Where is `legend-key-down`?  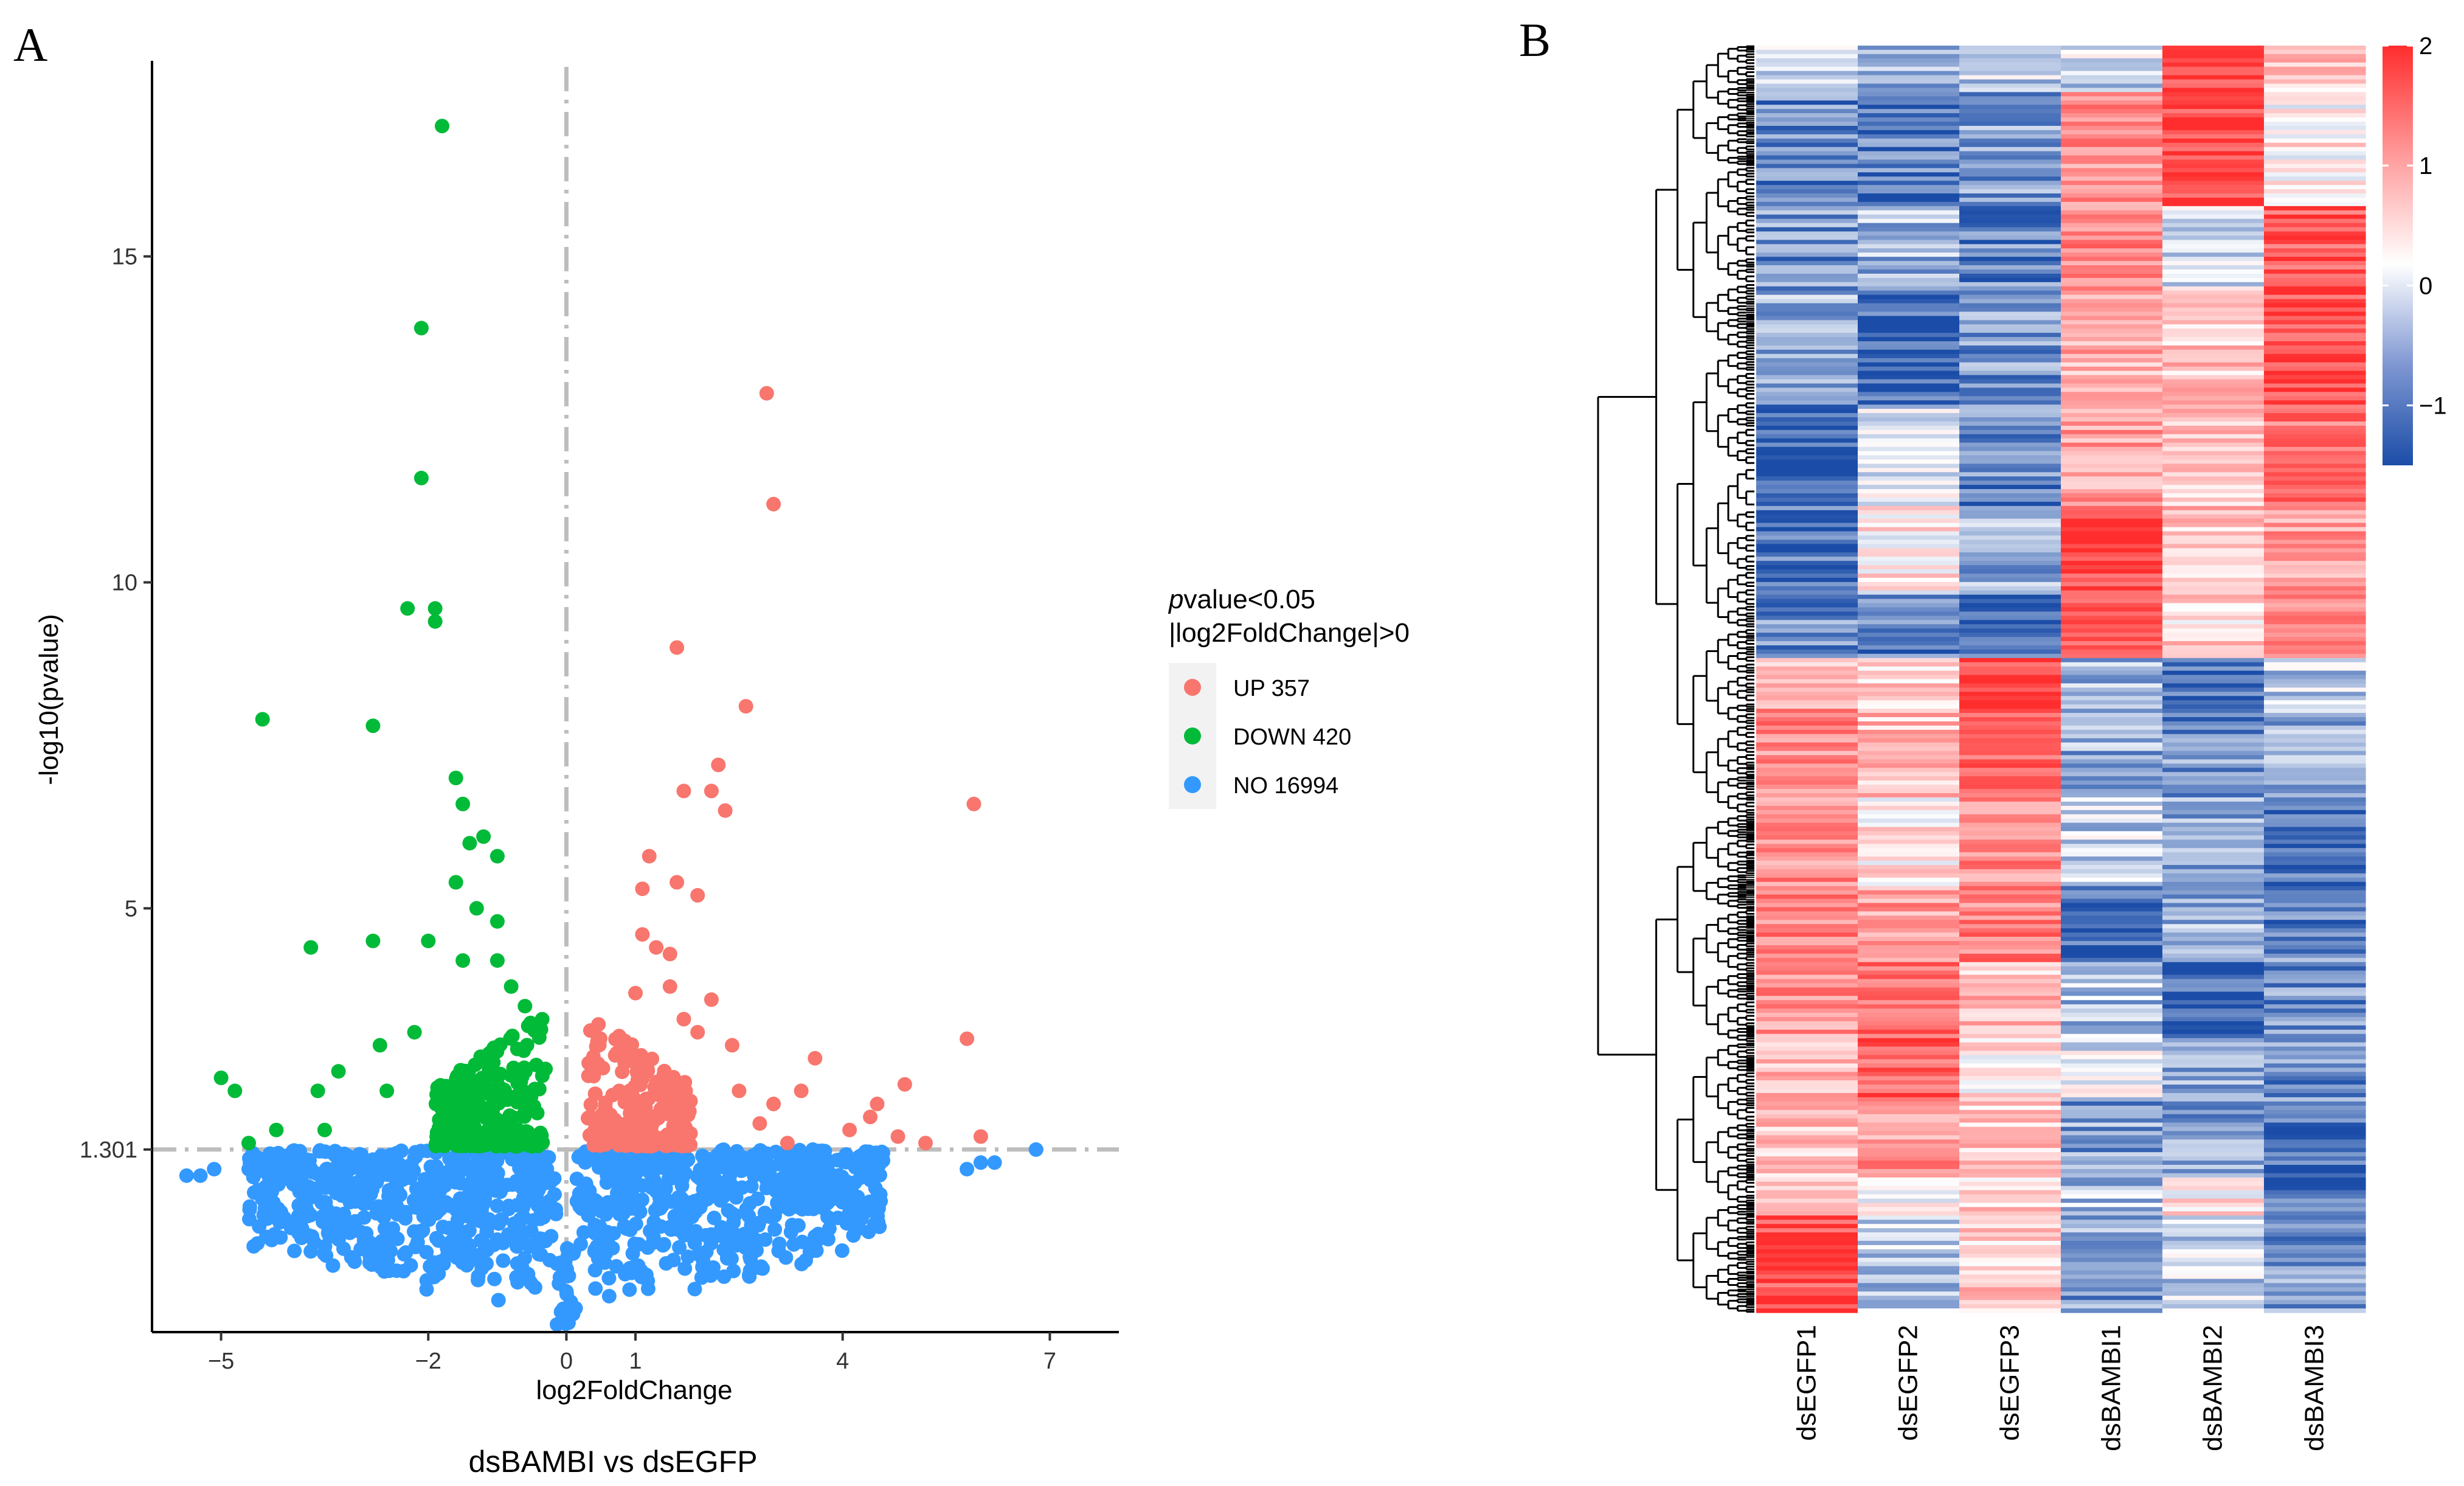 legend-key-down is located at coordinates (1192, 736).